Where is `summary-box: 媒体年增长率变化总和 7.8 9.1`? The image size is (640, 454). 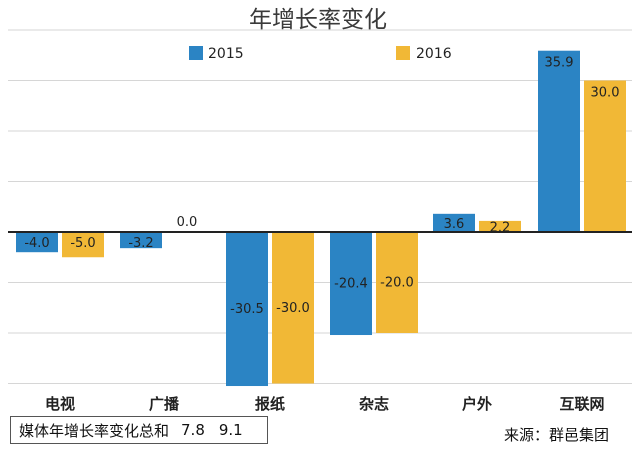 summary-box: 媒体年增长率变化总和 7.8 9.1 is located at coordinates (139, 430).